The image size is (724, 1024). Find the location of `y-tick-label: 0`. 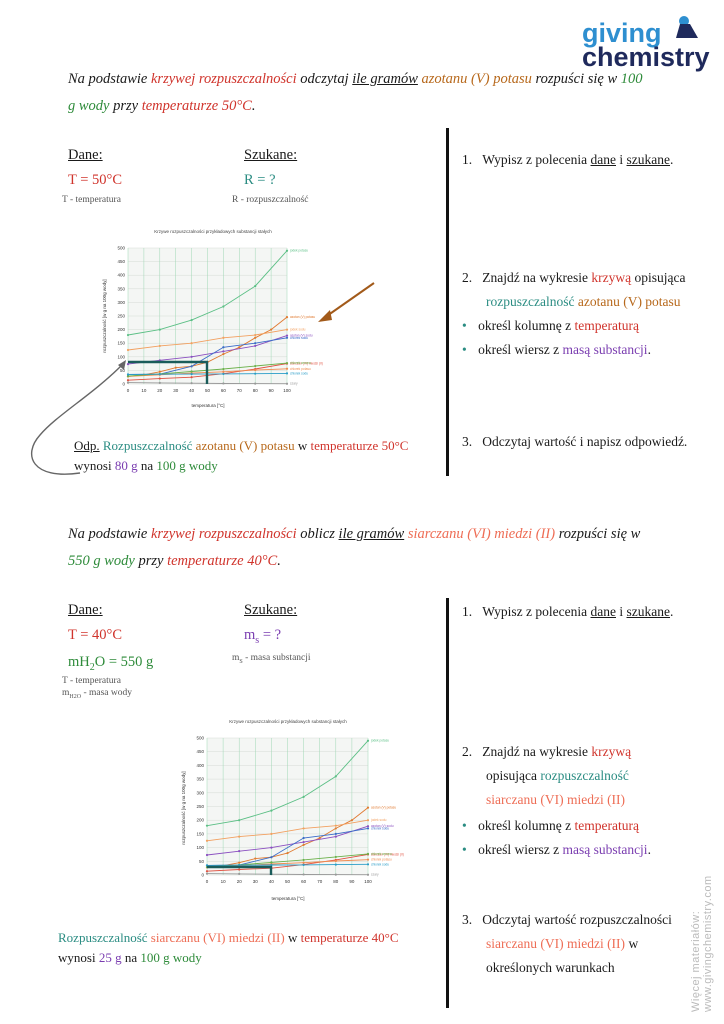

y-tick-label: 0 is located at coordinates (202, 875).